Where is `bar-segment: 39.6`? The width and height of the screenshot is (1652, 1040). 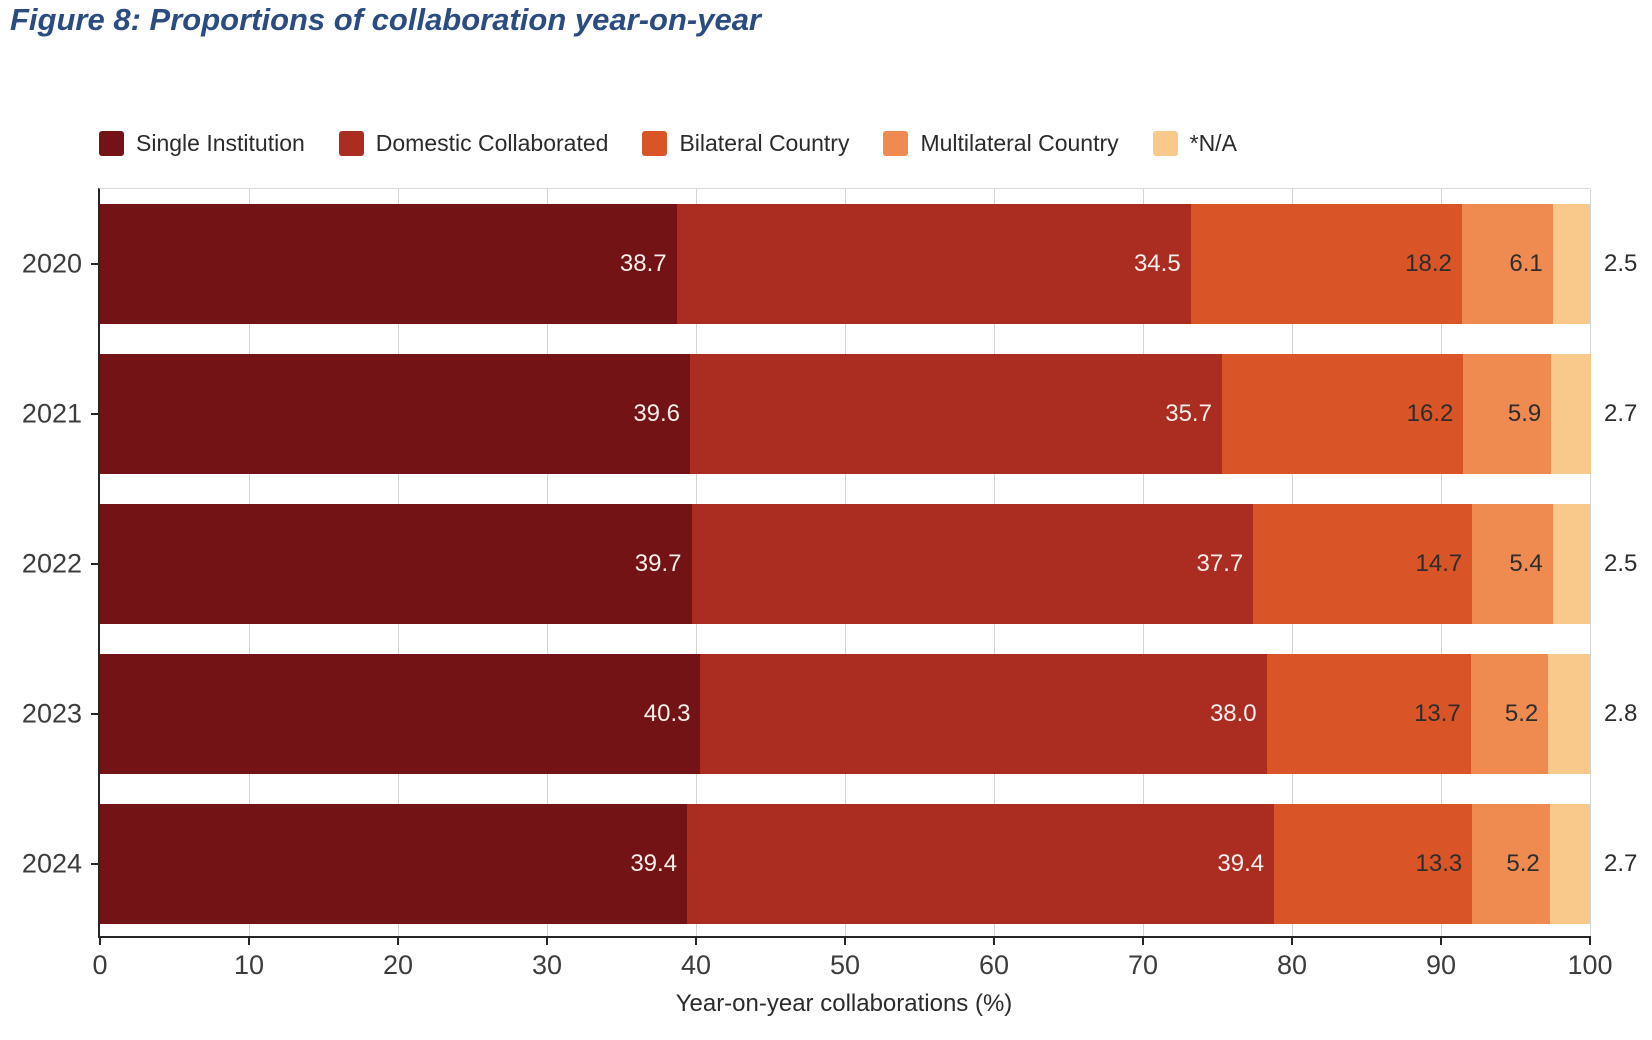 bar-segment: 39.6 is located at coordinates (395, 414).